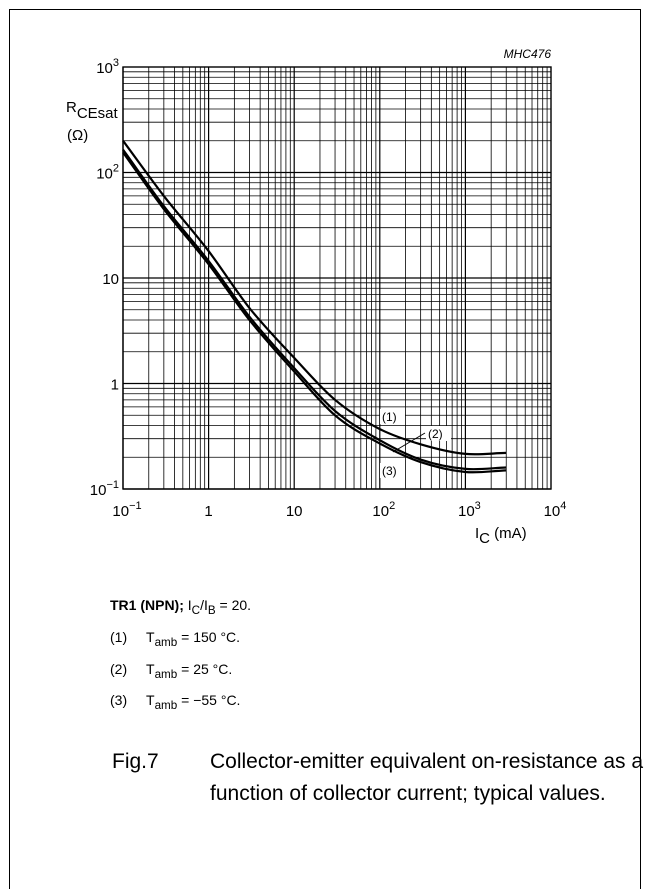 The height and width of the screenshot is (889, 653). I want to click on notes-title-ic: I, so click(187, 605).